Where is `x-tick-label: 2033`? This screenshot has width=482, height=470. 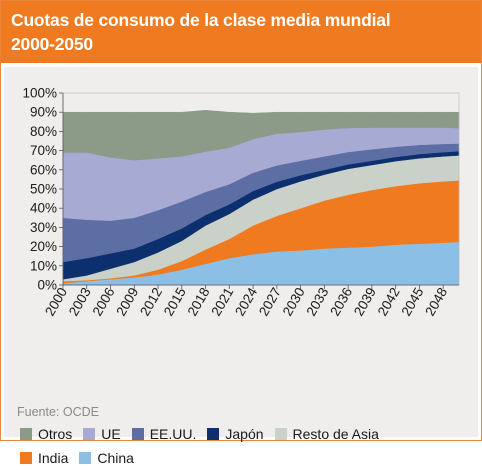 x-tick-label: 2033 is located at coordinates (317, 302).